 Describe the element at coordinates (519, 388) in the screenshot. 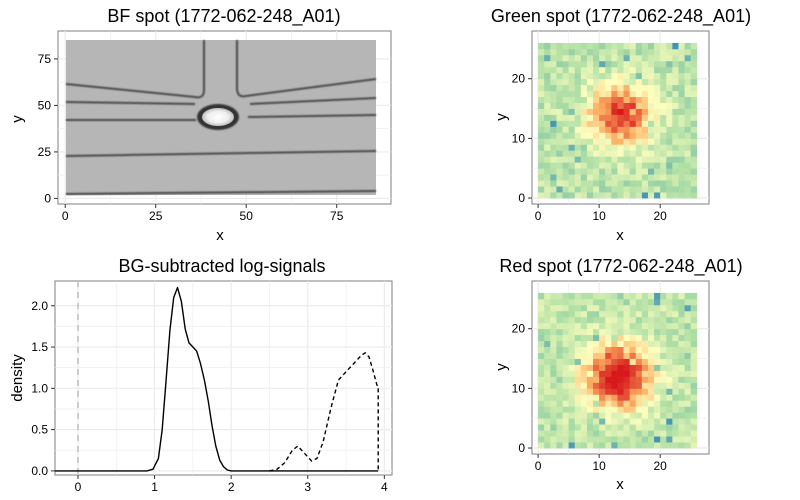

I see `red-y-tick-label: 10` at that location.